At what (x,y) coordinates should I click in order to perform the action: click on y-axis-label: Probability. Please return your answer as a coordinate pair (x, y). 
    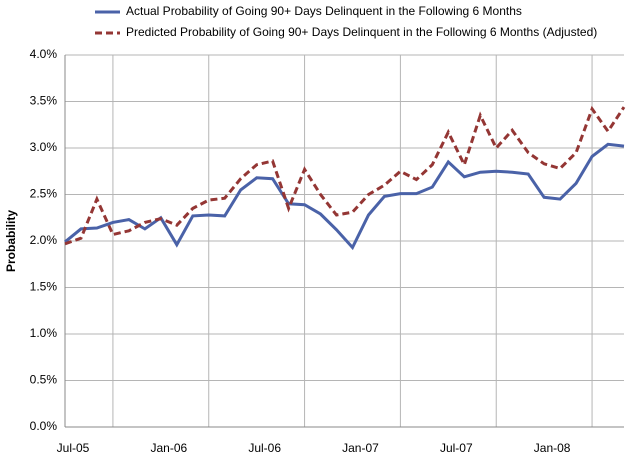
    Looking at the image, I should click on (11, 241).